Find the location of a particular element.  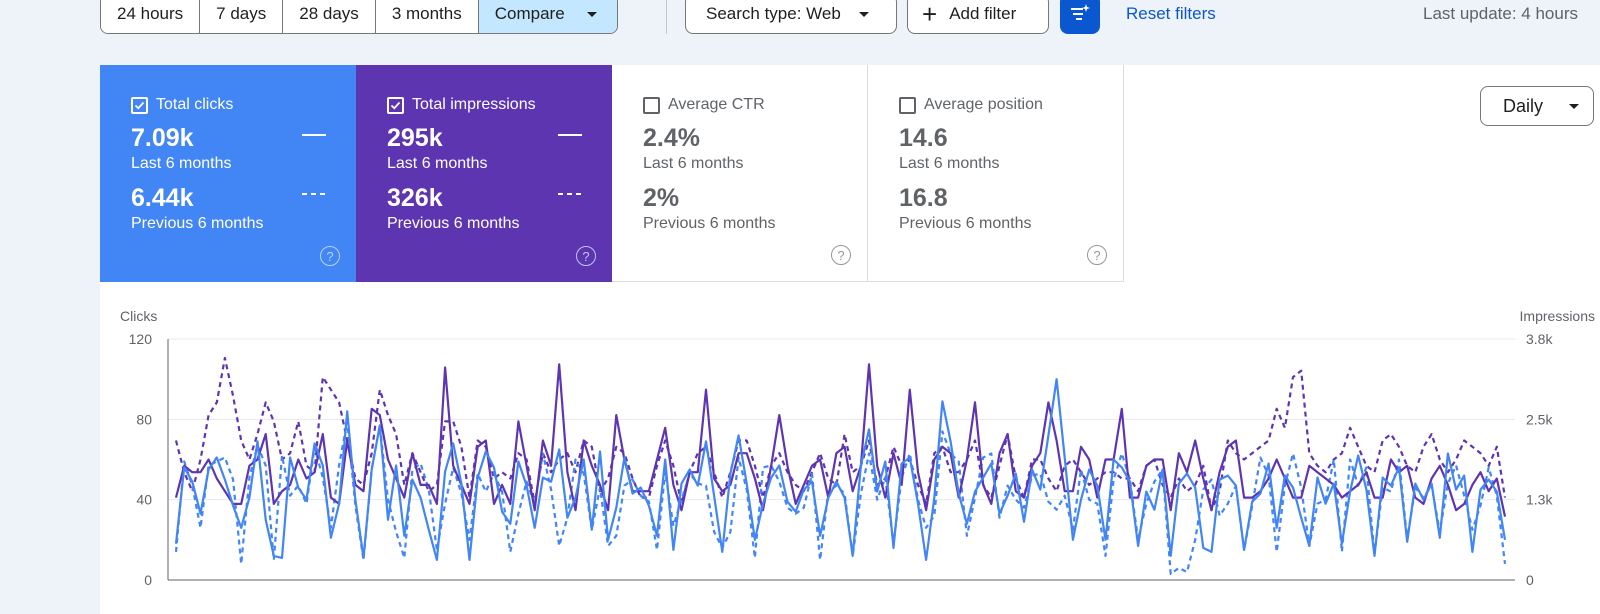

range-3-months-button: 3 months is located at coordinates (427, 16).